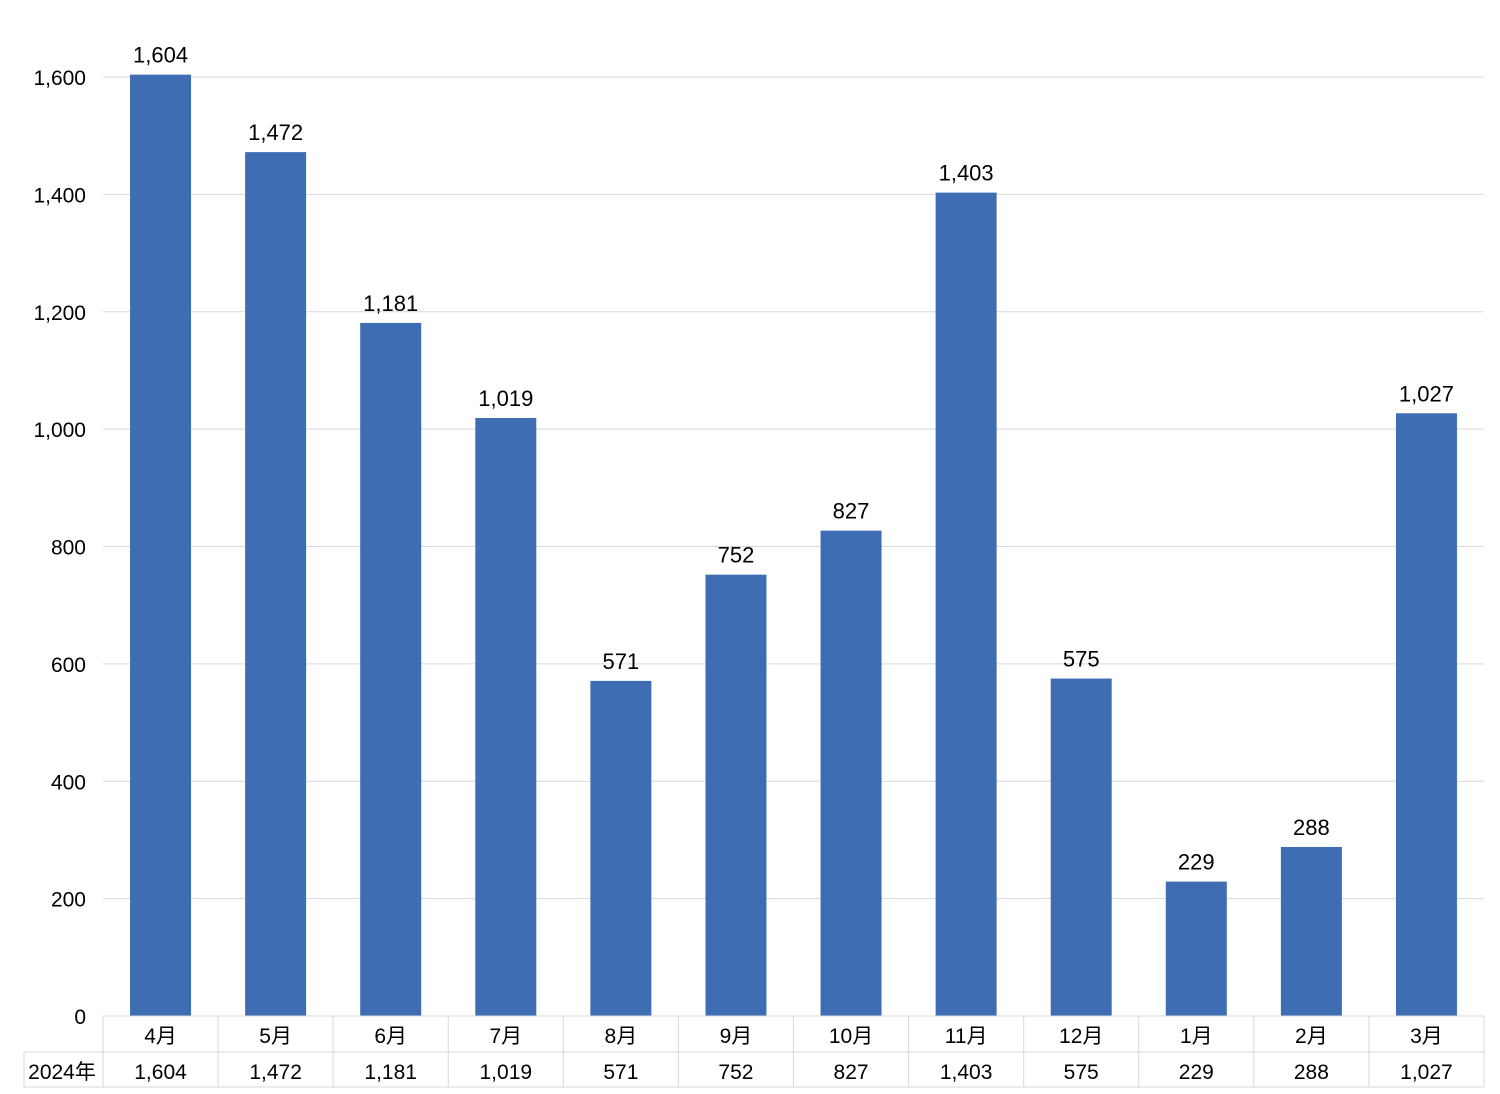 The height and width of the screenshot is (1094, 1500). What do you see at coordinates (1311, 1036) in the screenshot?
I see `category-label: 2月` at bounding box center [1311, 1036].